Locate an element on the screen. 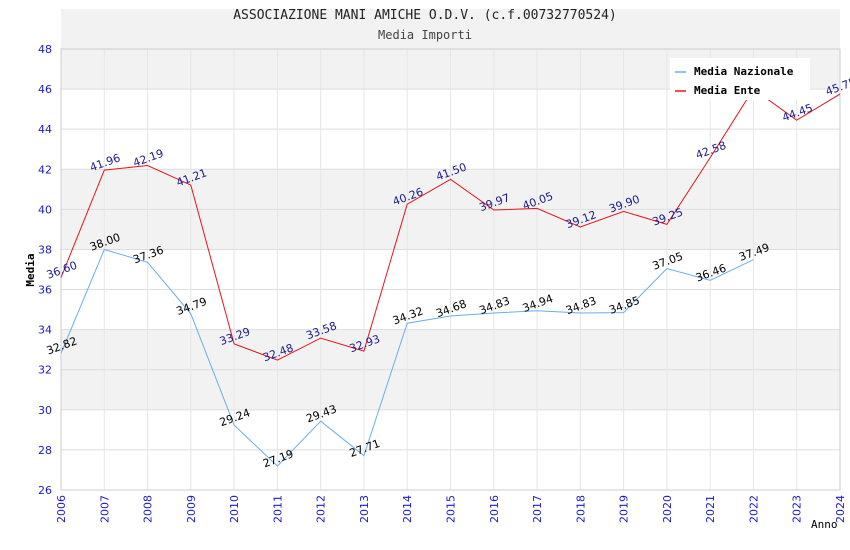  x-tick-label: 2018 is located at coordinates (580, 509).